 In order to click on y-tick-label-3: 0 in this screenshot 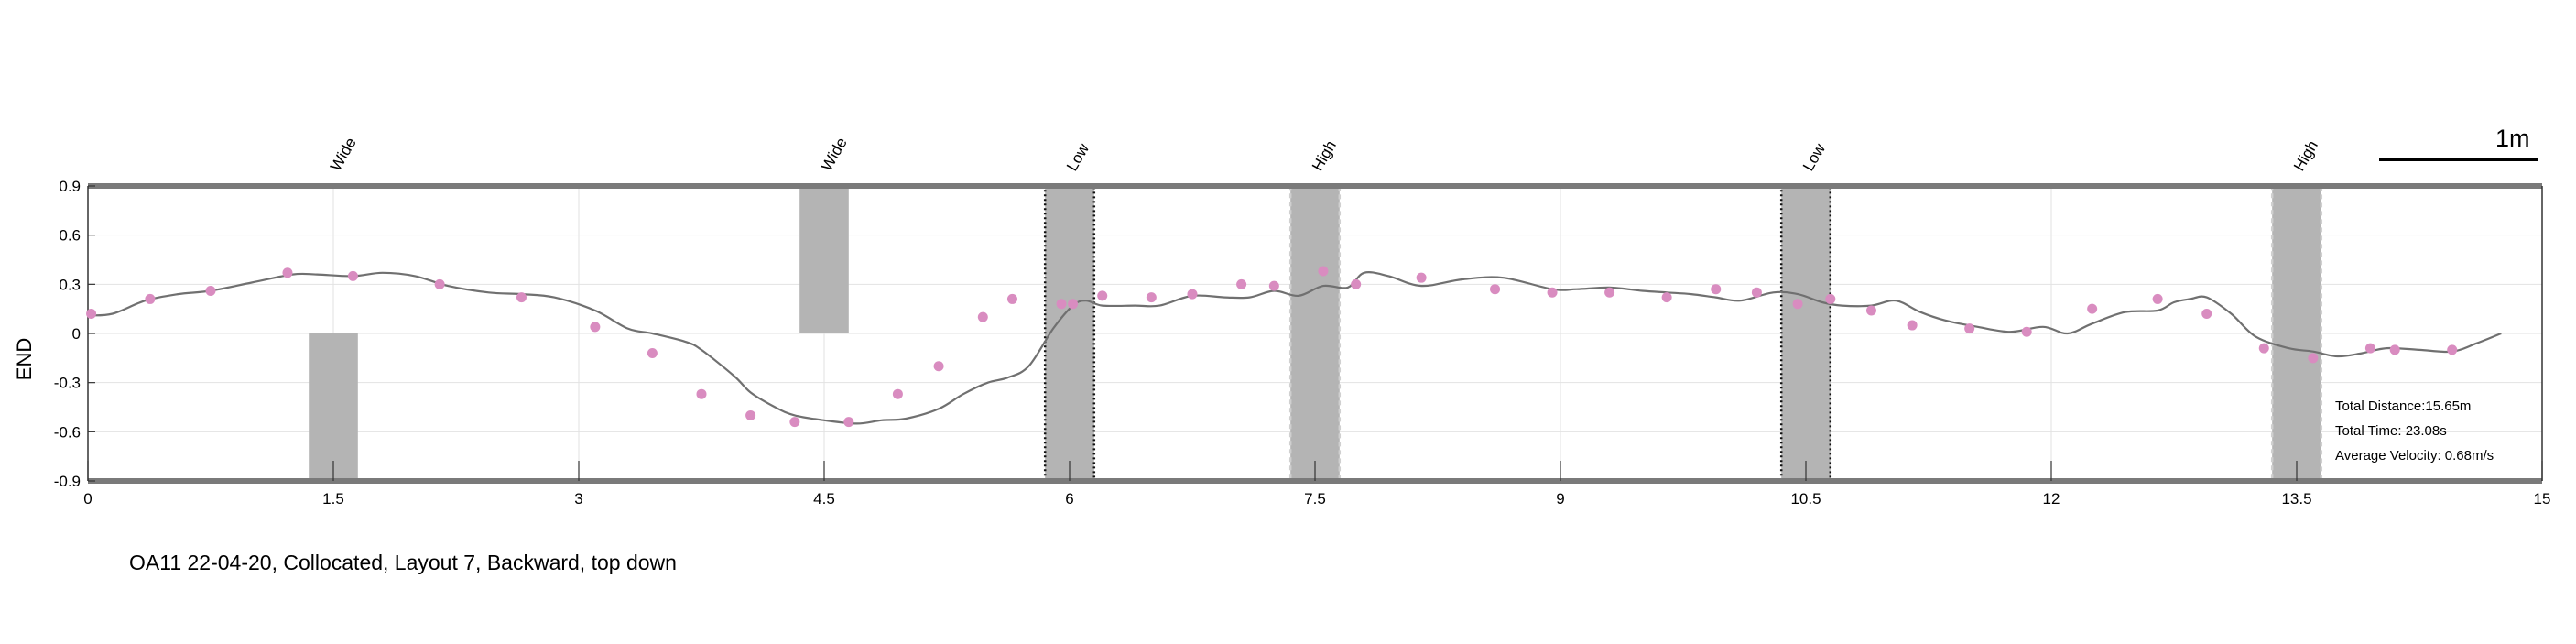, I will do `click(76, 334)`.